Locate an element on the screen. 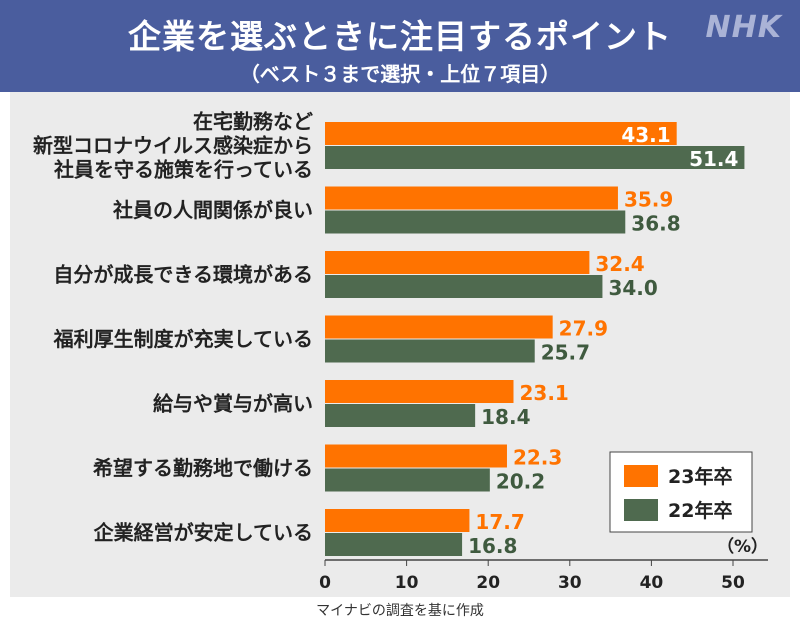 The height and width of the screenshot is (627, 800). category-label-5-0: 希望する勤務地で働ける is located at coordinates (203, 468).